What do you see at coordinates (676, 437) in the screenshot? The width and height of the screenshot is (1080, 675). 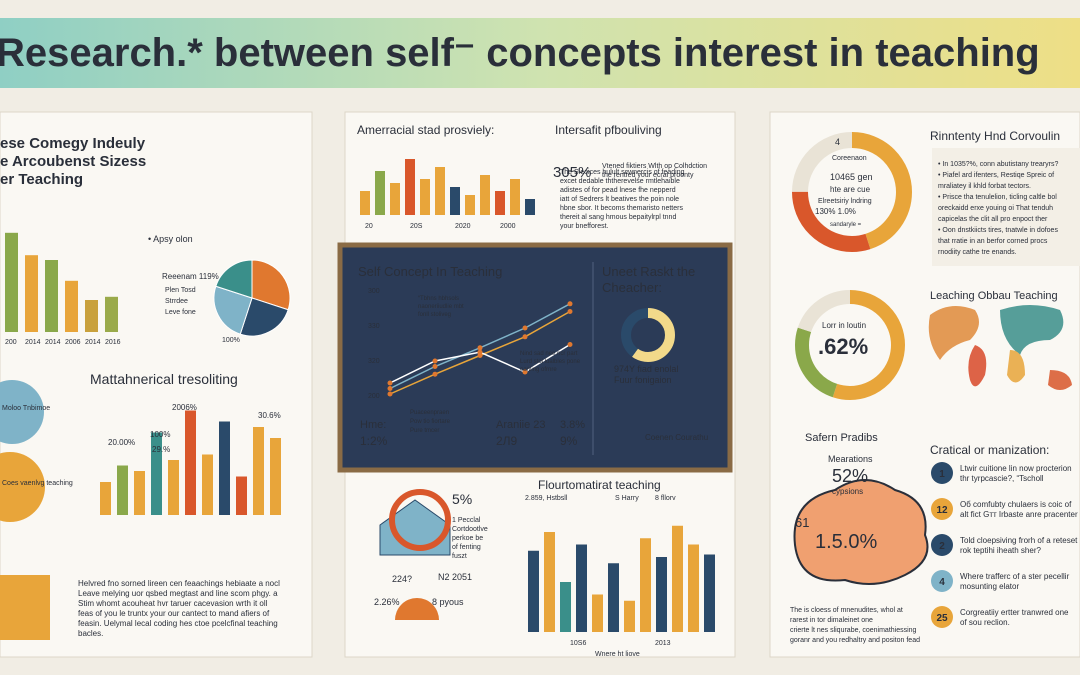 I see `label: Coenen Courathu` at bounding box center [676, 437].